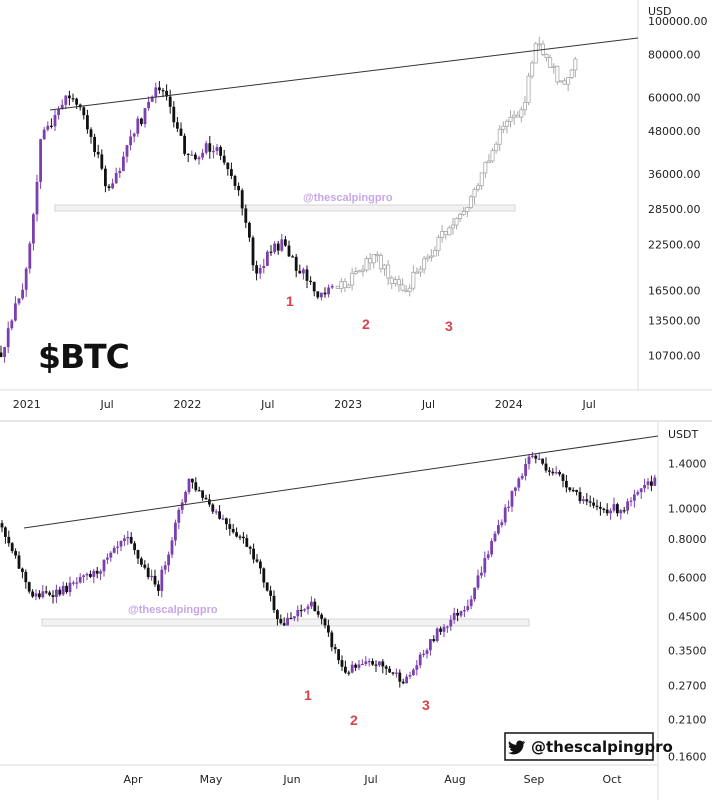  What do you see at coordinates (687, 509) in the screenshot?
I see `bottom-y-tick-label: 1.0000` at bounding box center [687, 509].